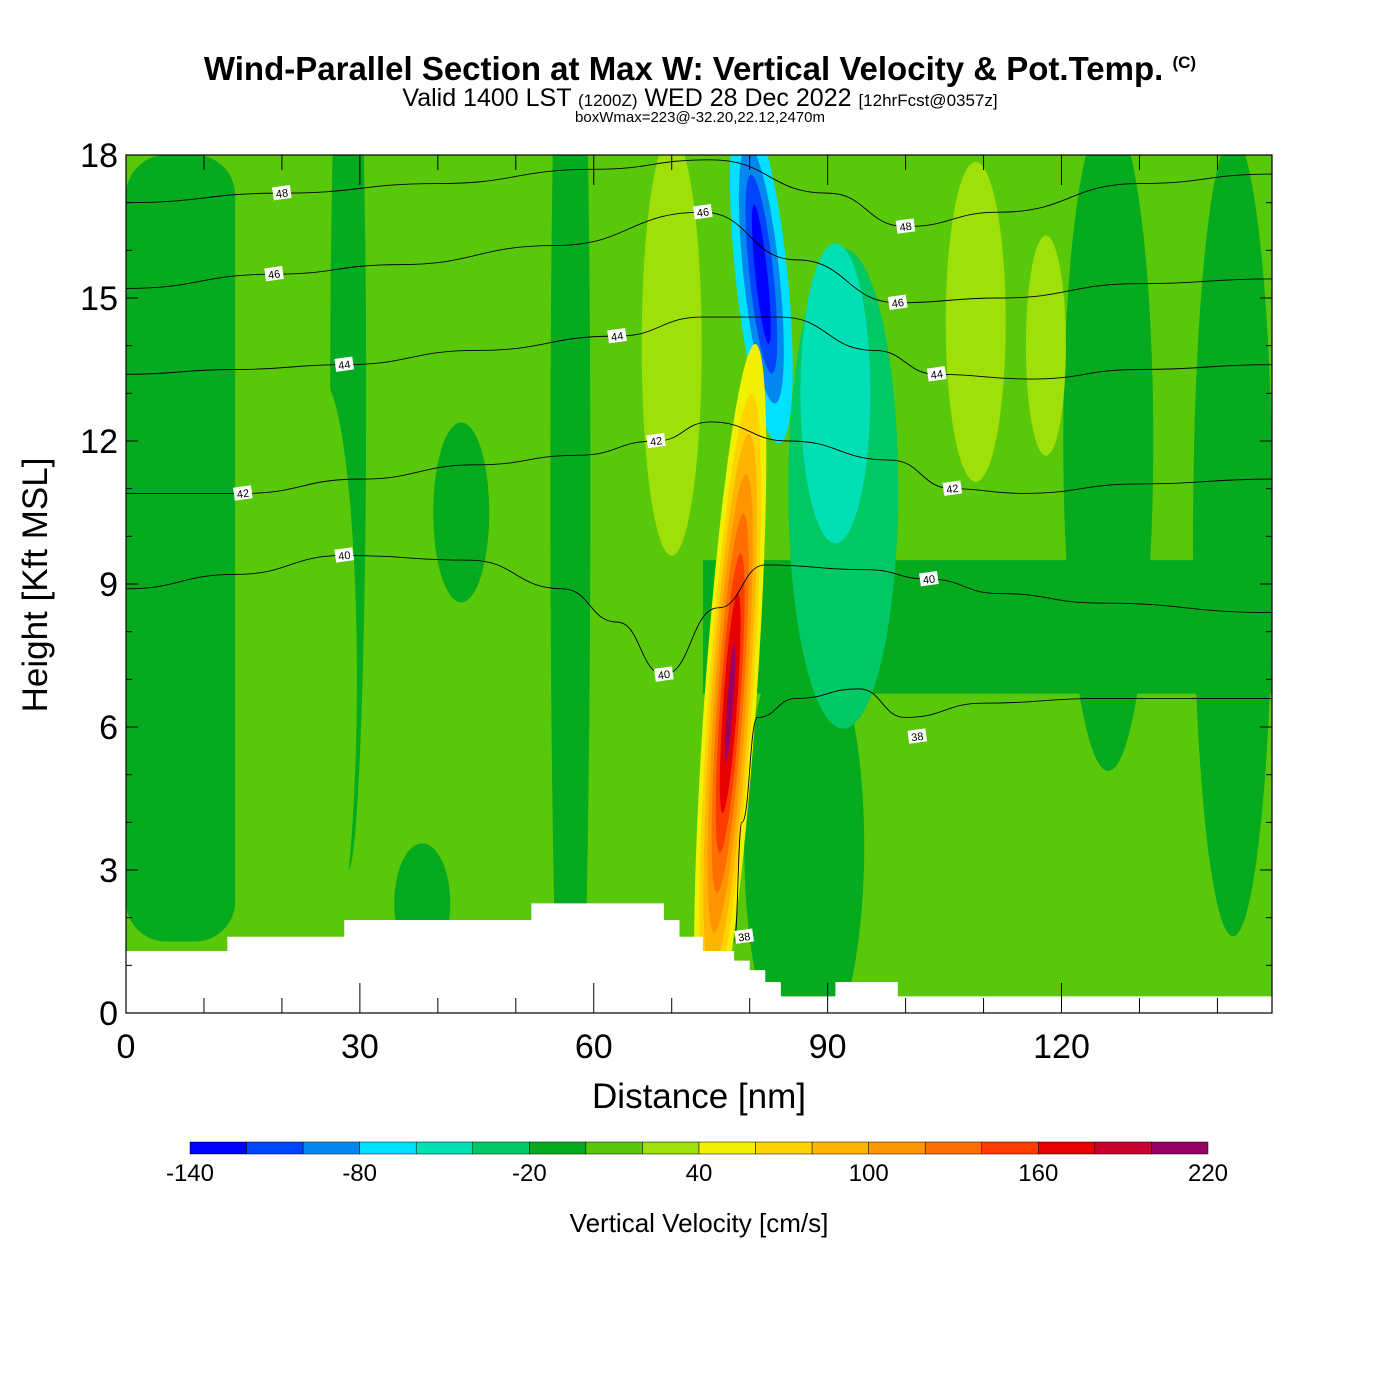 This screenshot has width=1400, height=1400. I want to click on x-tick-label: 60, so click(594, 1047).